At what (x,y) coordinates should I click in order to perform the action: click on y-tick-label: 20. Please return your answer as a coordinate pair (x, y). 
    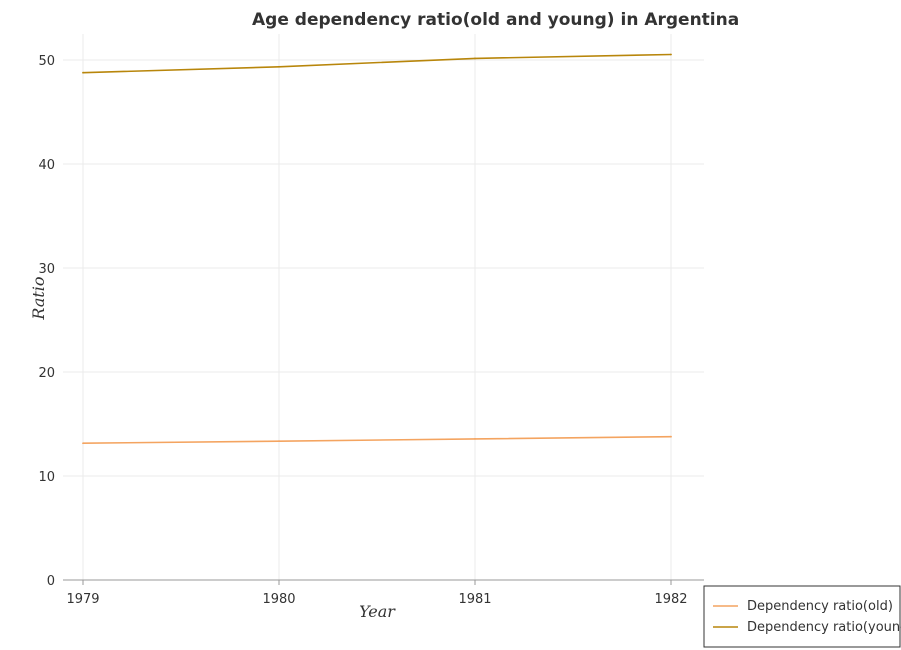
    Looking at the image, I should click on (46, 373).